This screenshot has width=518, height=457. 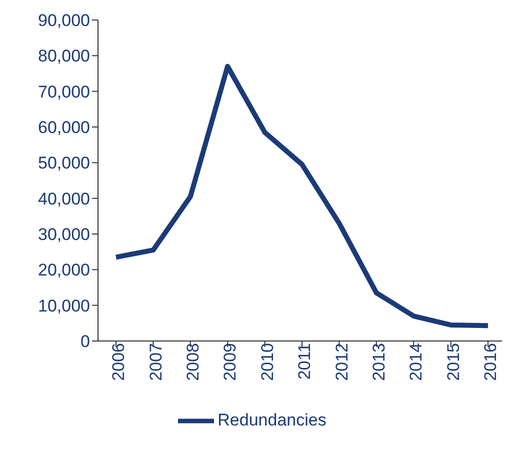 What do you see at coordinates (64, 306) in the screenshot?
I see `y-tick-label: 10,000` at bounding box center [64, 306].